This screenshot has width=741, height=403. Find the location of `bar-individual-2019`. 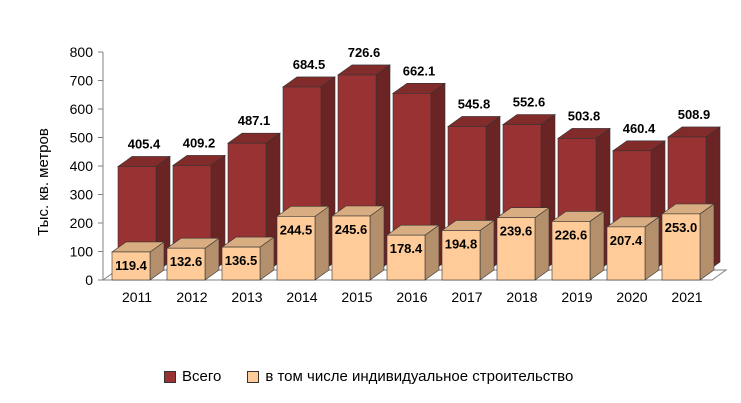

bar-individual-2019 is located at coordinates (578, 245).